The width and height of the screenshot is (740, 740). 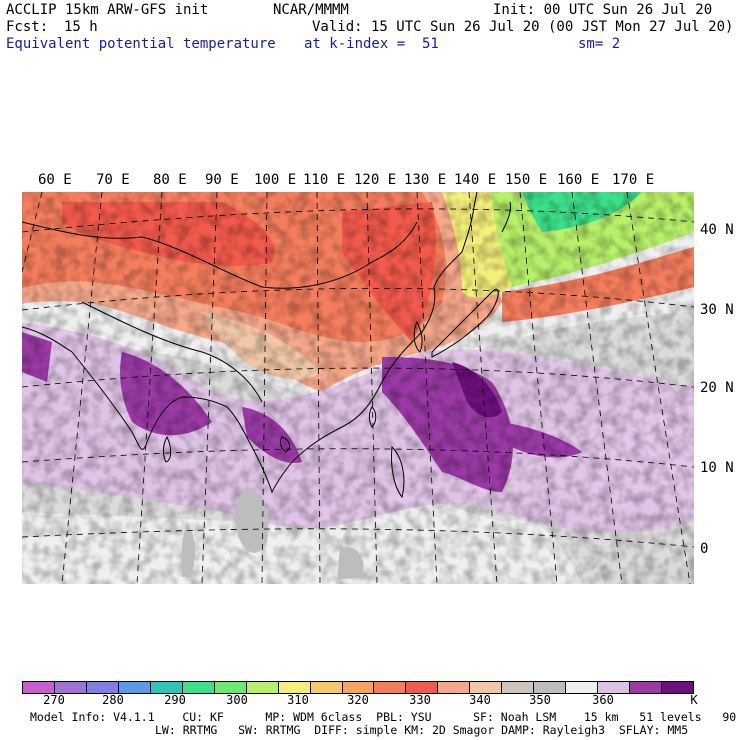 What do you see at coordinates (167, 449) in the screenshot?
I see `sri-lanka` at bounding box center [167, 449].